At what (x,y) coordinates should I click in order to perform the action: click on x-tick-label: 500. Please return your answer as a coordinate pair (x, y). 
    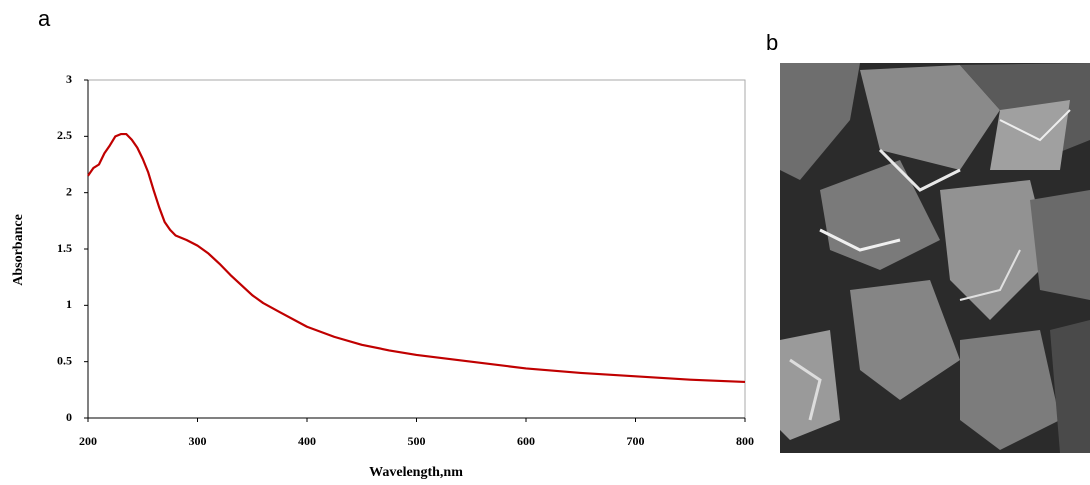
    Looking at the image, I should click on (417, 441).